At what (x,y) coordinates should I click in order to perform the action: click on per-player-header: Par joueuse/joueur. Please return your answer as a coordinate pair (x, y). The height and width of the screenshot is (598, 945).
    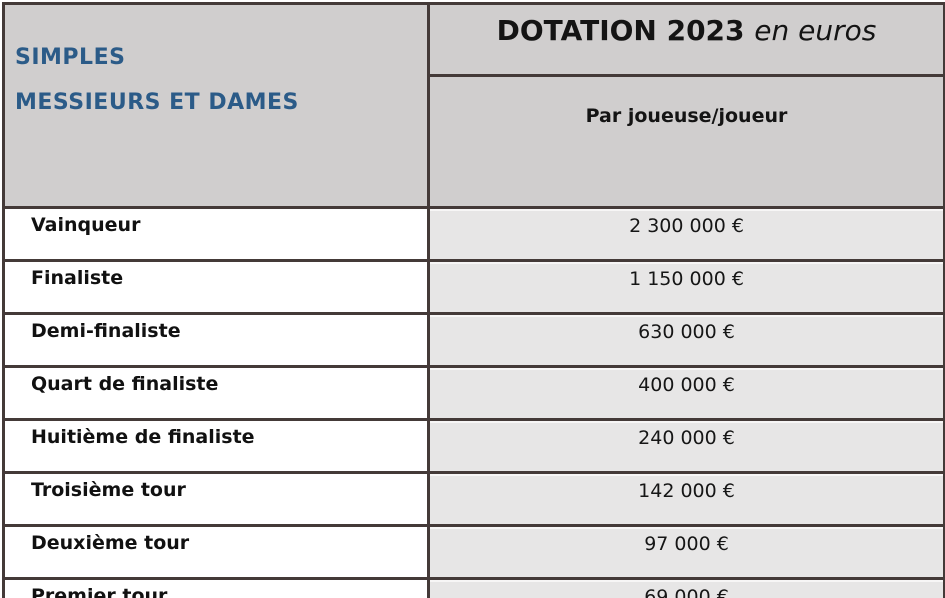
    Looking at the image, I should click on (686, 141).